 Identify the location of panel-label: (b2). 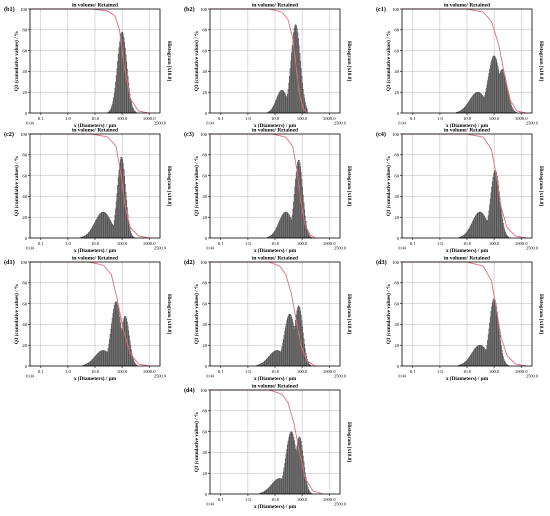
(189, 9).